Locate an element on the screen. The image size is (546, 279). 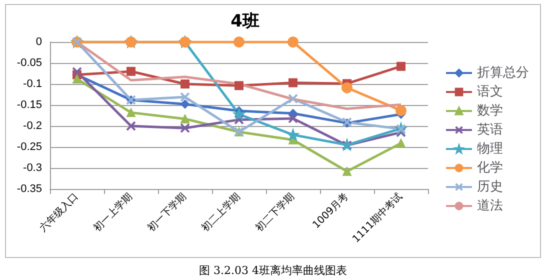
legend-label: 数学 is located at coordinates (490, 111).